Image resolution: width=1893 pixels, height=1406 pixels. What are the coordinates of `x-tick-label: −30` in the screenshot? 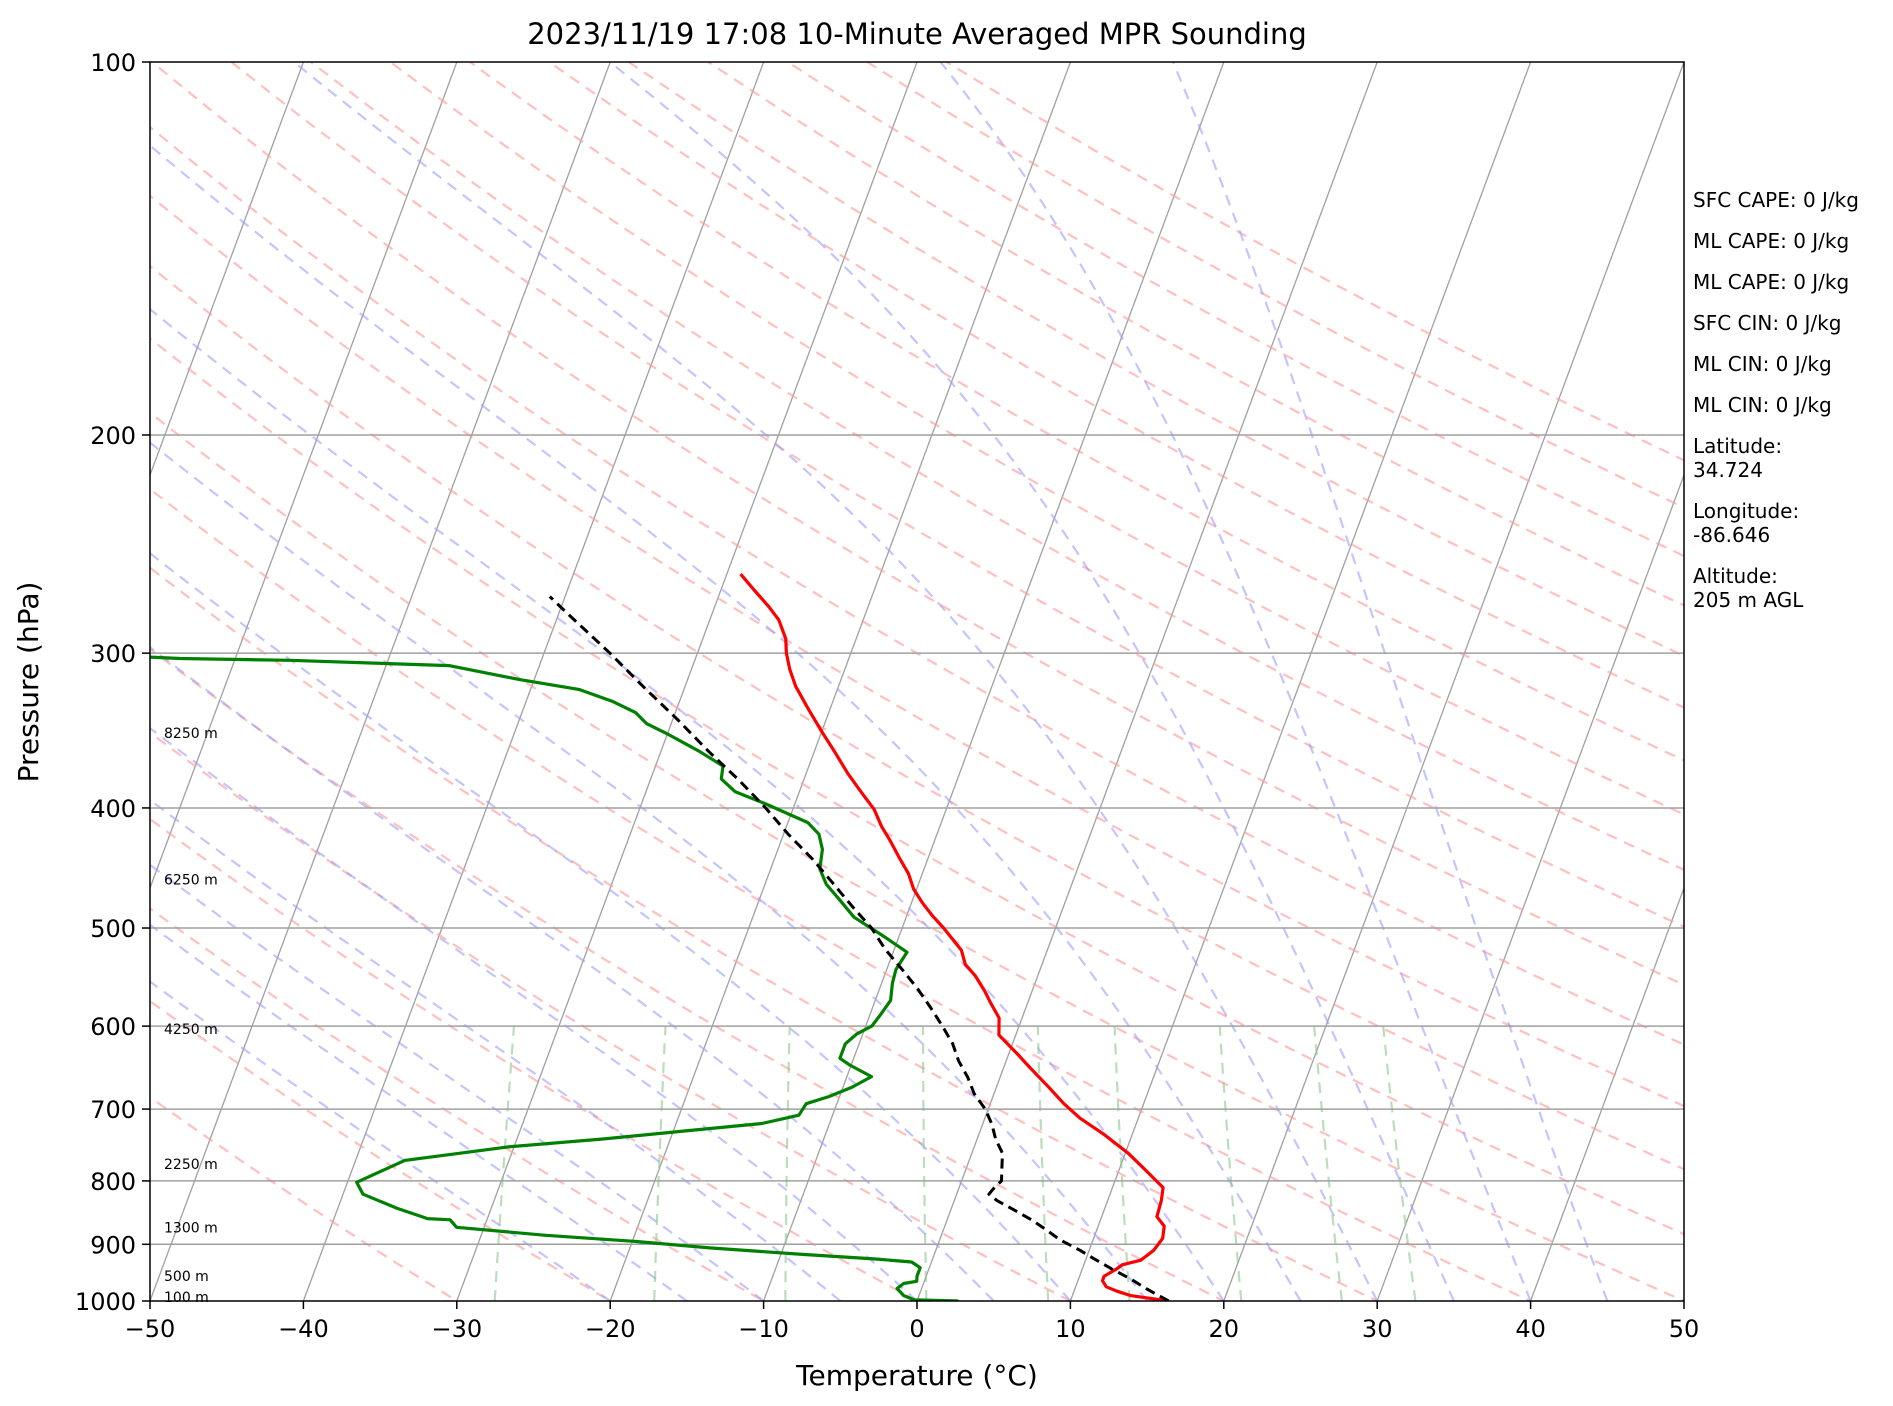 It's located at (456, 1329).